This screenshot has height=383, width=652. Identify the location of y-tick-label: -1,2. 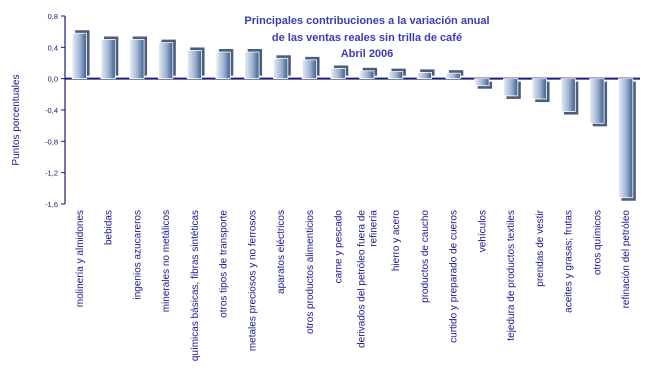
(51, 173).